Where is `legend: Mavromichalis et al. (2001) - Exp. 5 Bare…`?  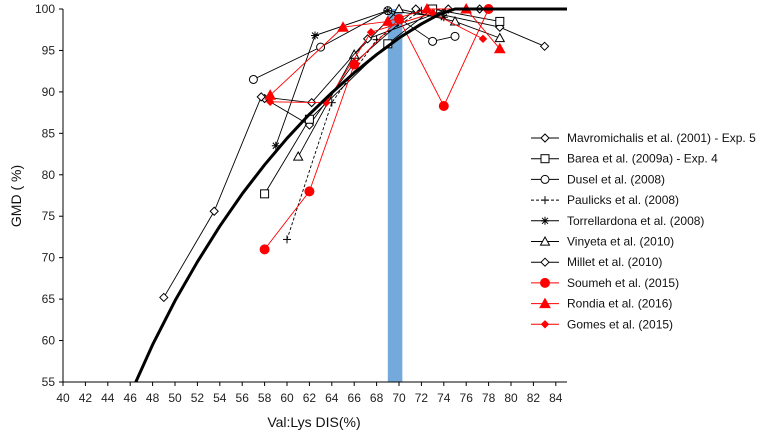
legend: Mavromichalis et al. (2001) - Exp. 5 Bare… is located at coordinates (643, 231).